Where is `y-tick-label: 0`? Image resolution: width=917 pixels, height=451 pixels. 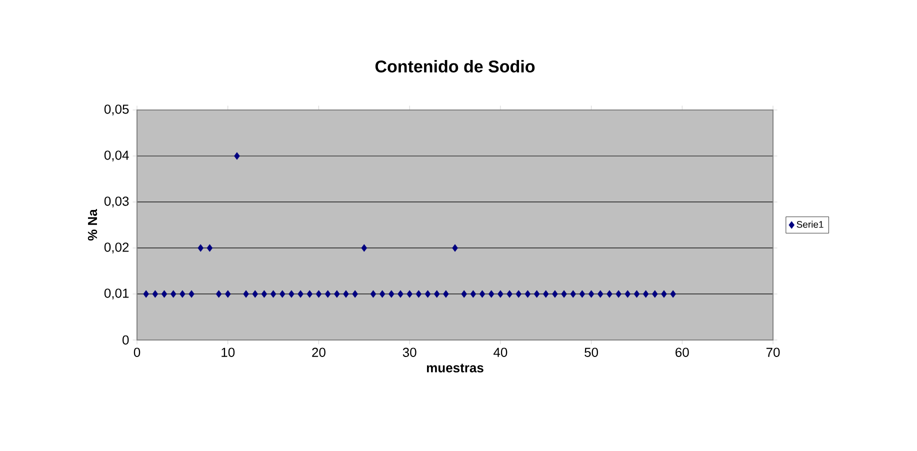 y-tick-label: 0 is located at coordinates (125, 340).